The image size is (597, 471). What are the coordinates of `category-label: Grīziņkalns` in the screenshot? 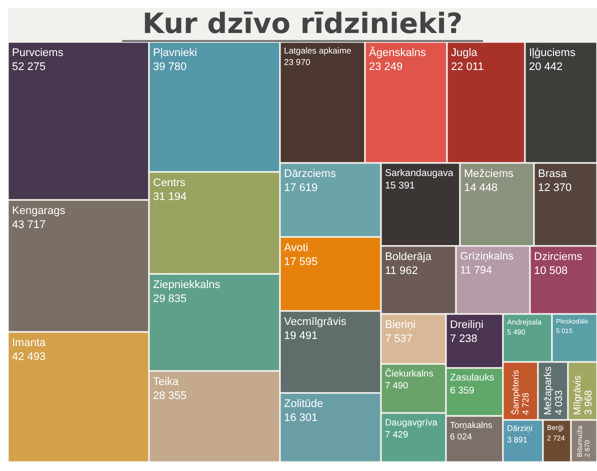 It's located at (487, 256).